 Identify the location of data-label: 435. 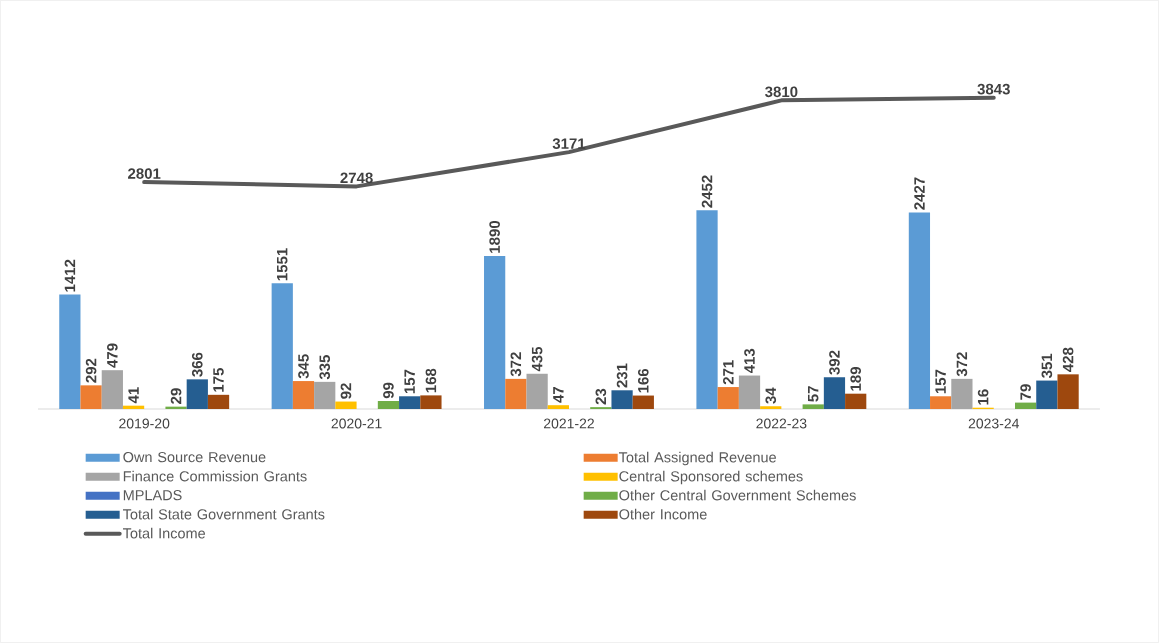
(537, 359).